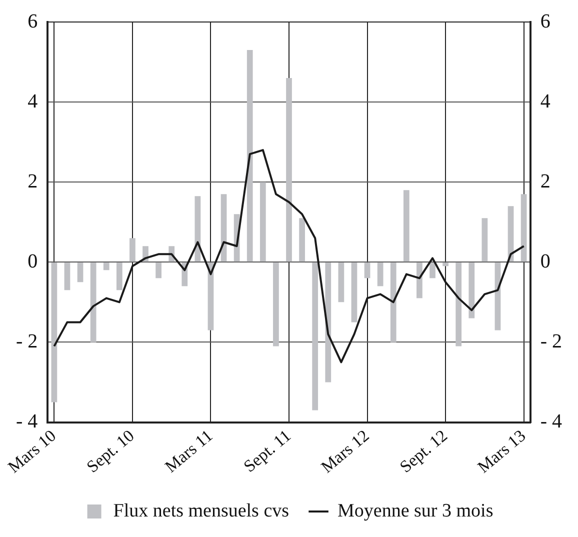 The image size is (578, 537). I want to click on y2-tick-label: - 4, so click(551, 421).